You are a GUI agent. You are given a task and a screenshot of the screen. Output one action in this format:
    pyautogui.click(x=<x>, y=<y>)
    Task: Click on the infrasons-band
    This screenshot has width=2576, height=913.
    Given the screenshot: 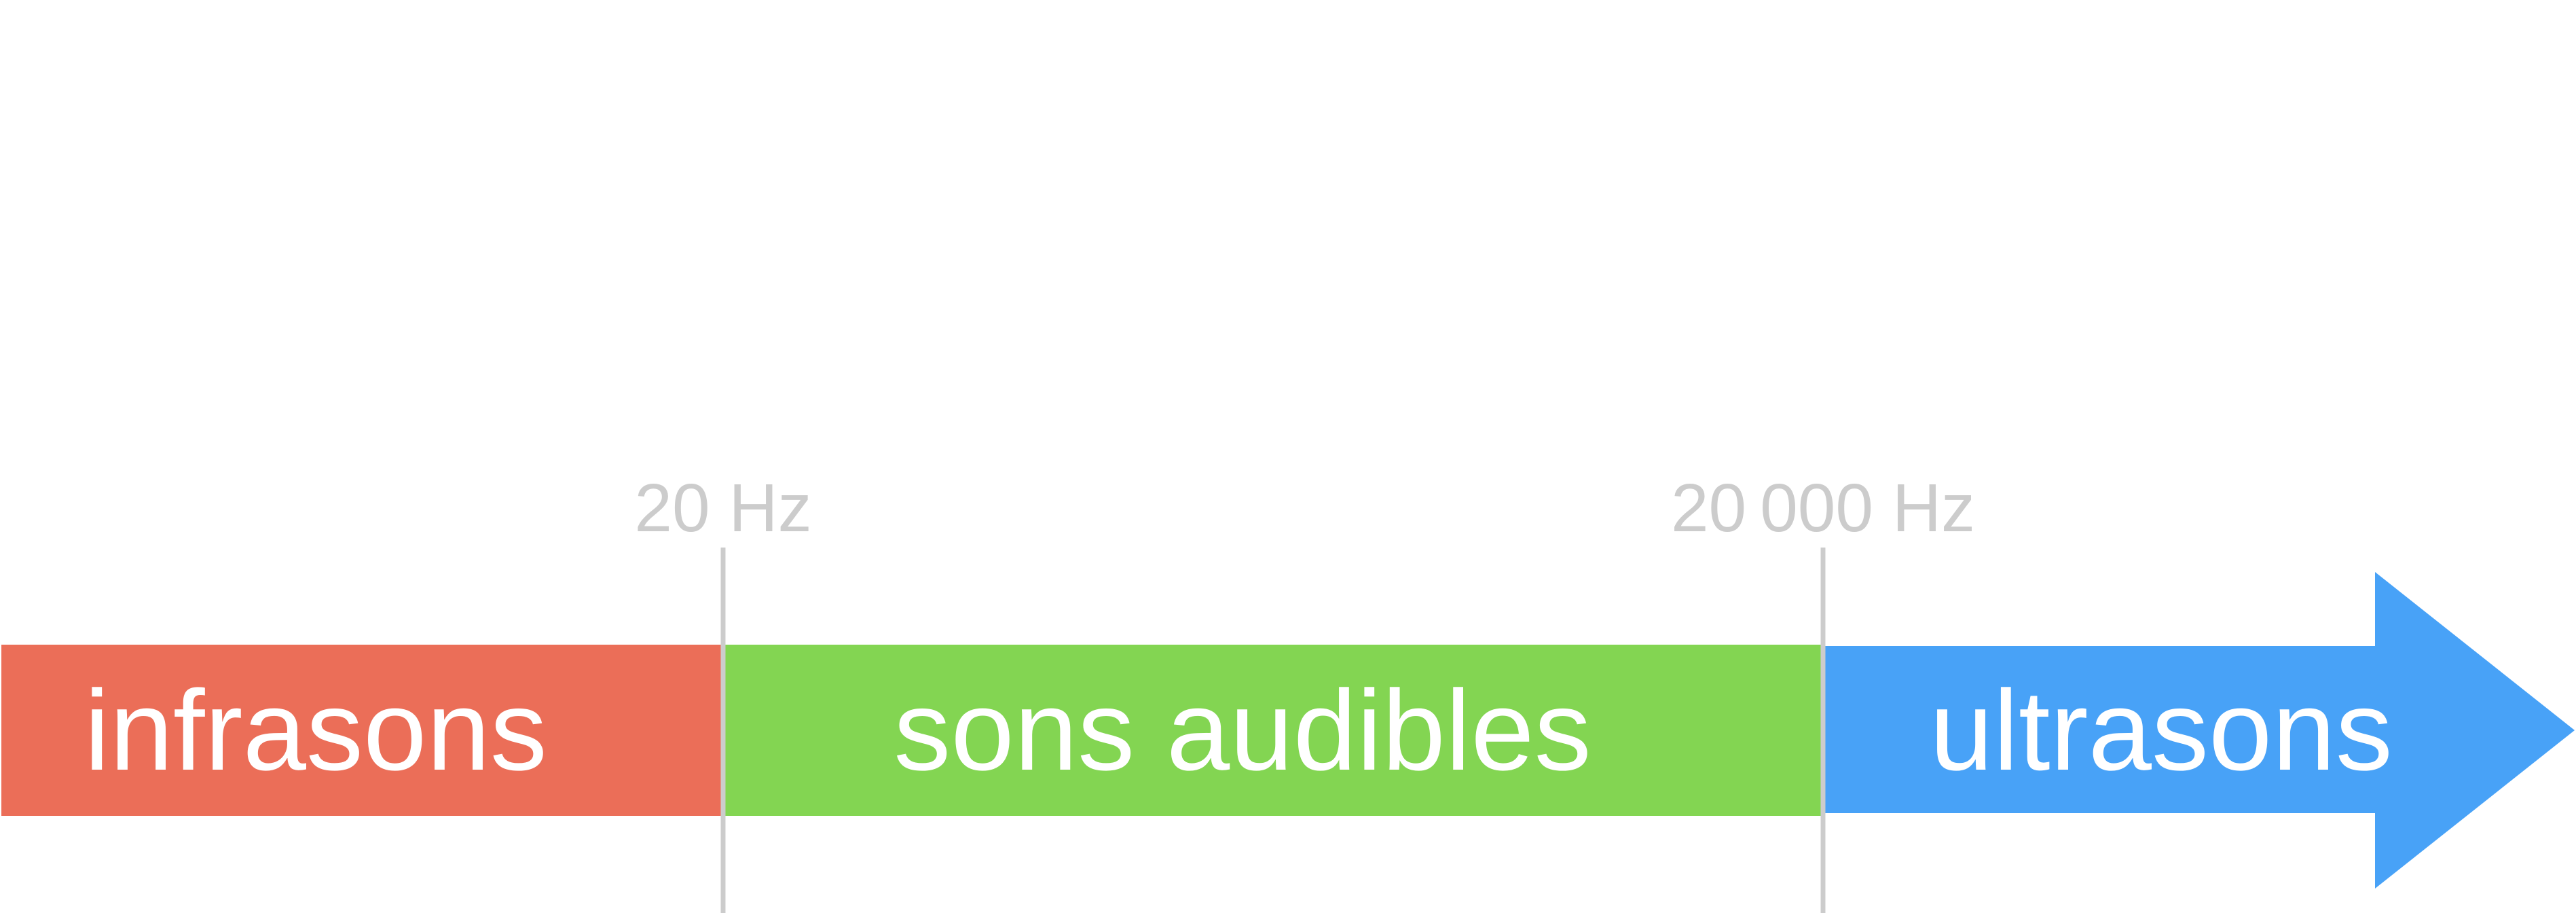 What is the action you would take?
    pyautogui.click(x=362, y=730)
    